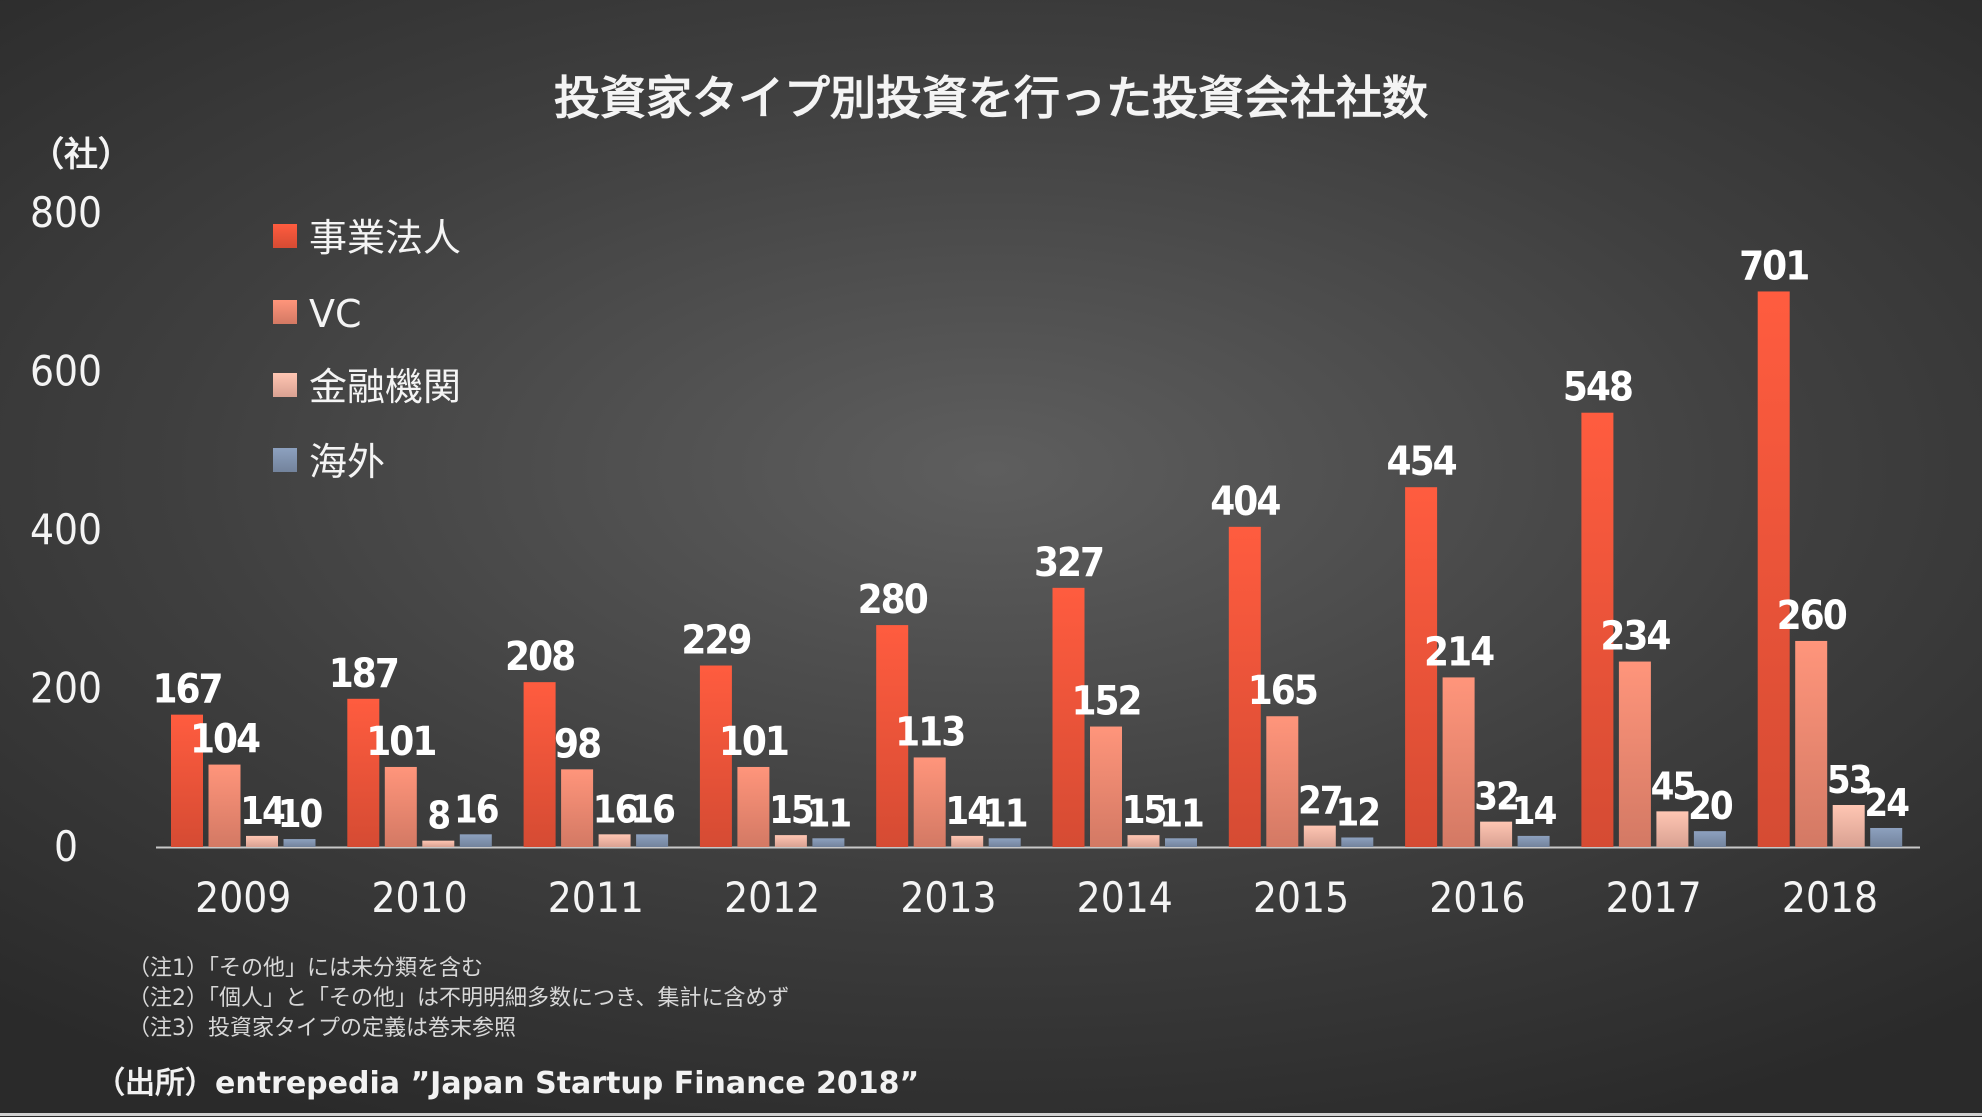 The height and width of the screenshot is (1117, 1982). Describe the element at coordinates (459, 998) in the screenshot. I see `footnote-2: （注2）「個人」と「その他」は不明明細多数につき、集計に含めず` at that location.